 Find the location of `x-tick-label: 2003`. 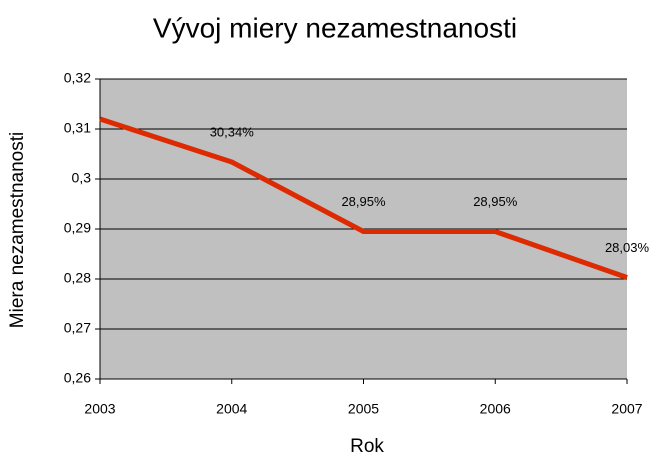

x-tick-label: 2003 is located at coordinates (99, 409).